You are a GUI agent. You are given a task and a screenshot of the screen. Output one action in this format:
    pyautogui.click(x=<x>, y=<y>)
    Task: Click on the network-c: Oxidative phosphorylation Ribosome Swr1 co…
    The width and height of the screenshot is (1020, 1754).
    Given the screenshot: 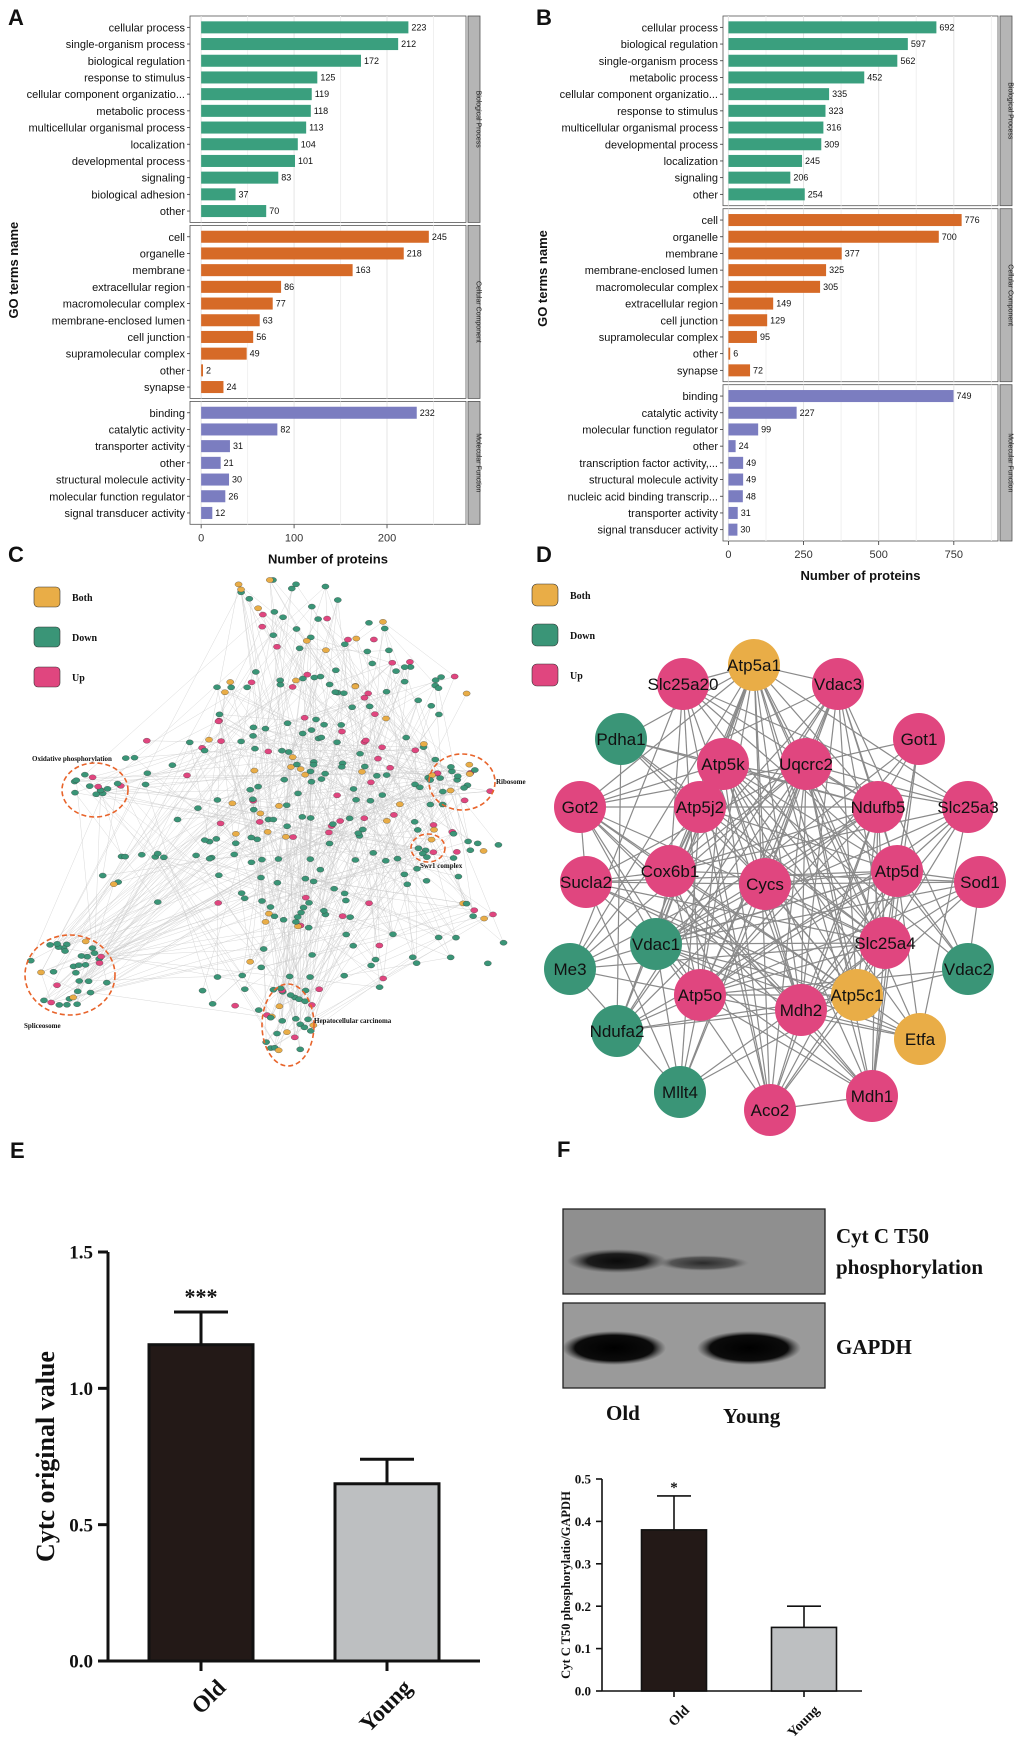 What is the action you would take?
    pyautogui.click(x=275, y=822)
    